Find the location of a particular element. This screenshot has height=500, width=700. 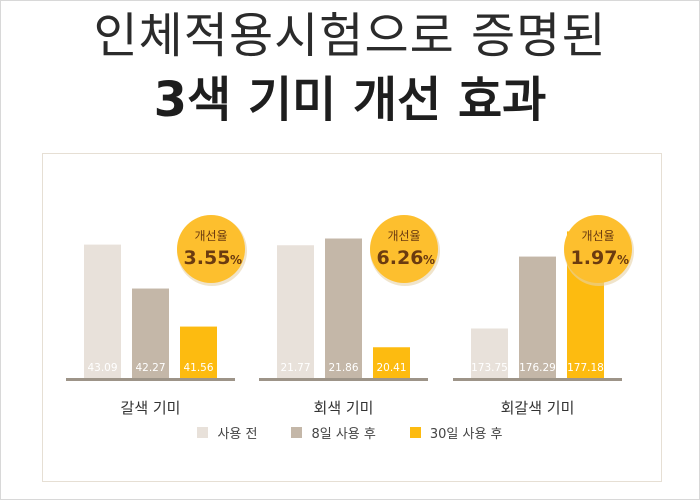

legend-swatch-30days is located at coordinates (415, 432).